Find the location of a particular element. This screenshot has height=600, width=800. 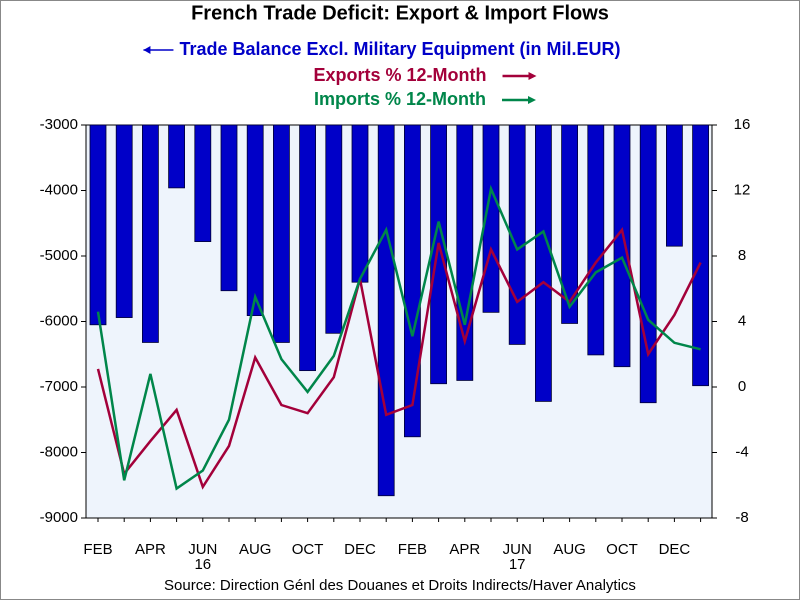

y2-tick-label: -4 is located at coordinates (741, 451).